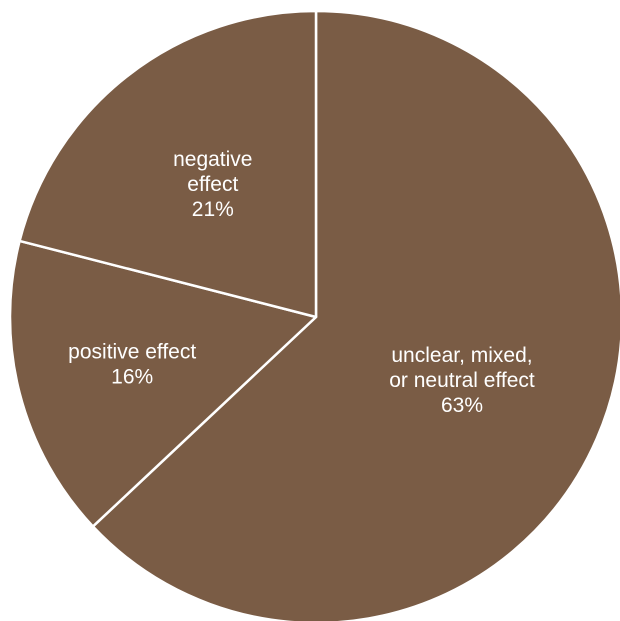 Image resolution: width=620 pixels, height=621 pixels. Describe the element at coordinates (461, 355) in the screenshot. I see `pie-slice-label-line: unclear, mixed,` at that location.